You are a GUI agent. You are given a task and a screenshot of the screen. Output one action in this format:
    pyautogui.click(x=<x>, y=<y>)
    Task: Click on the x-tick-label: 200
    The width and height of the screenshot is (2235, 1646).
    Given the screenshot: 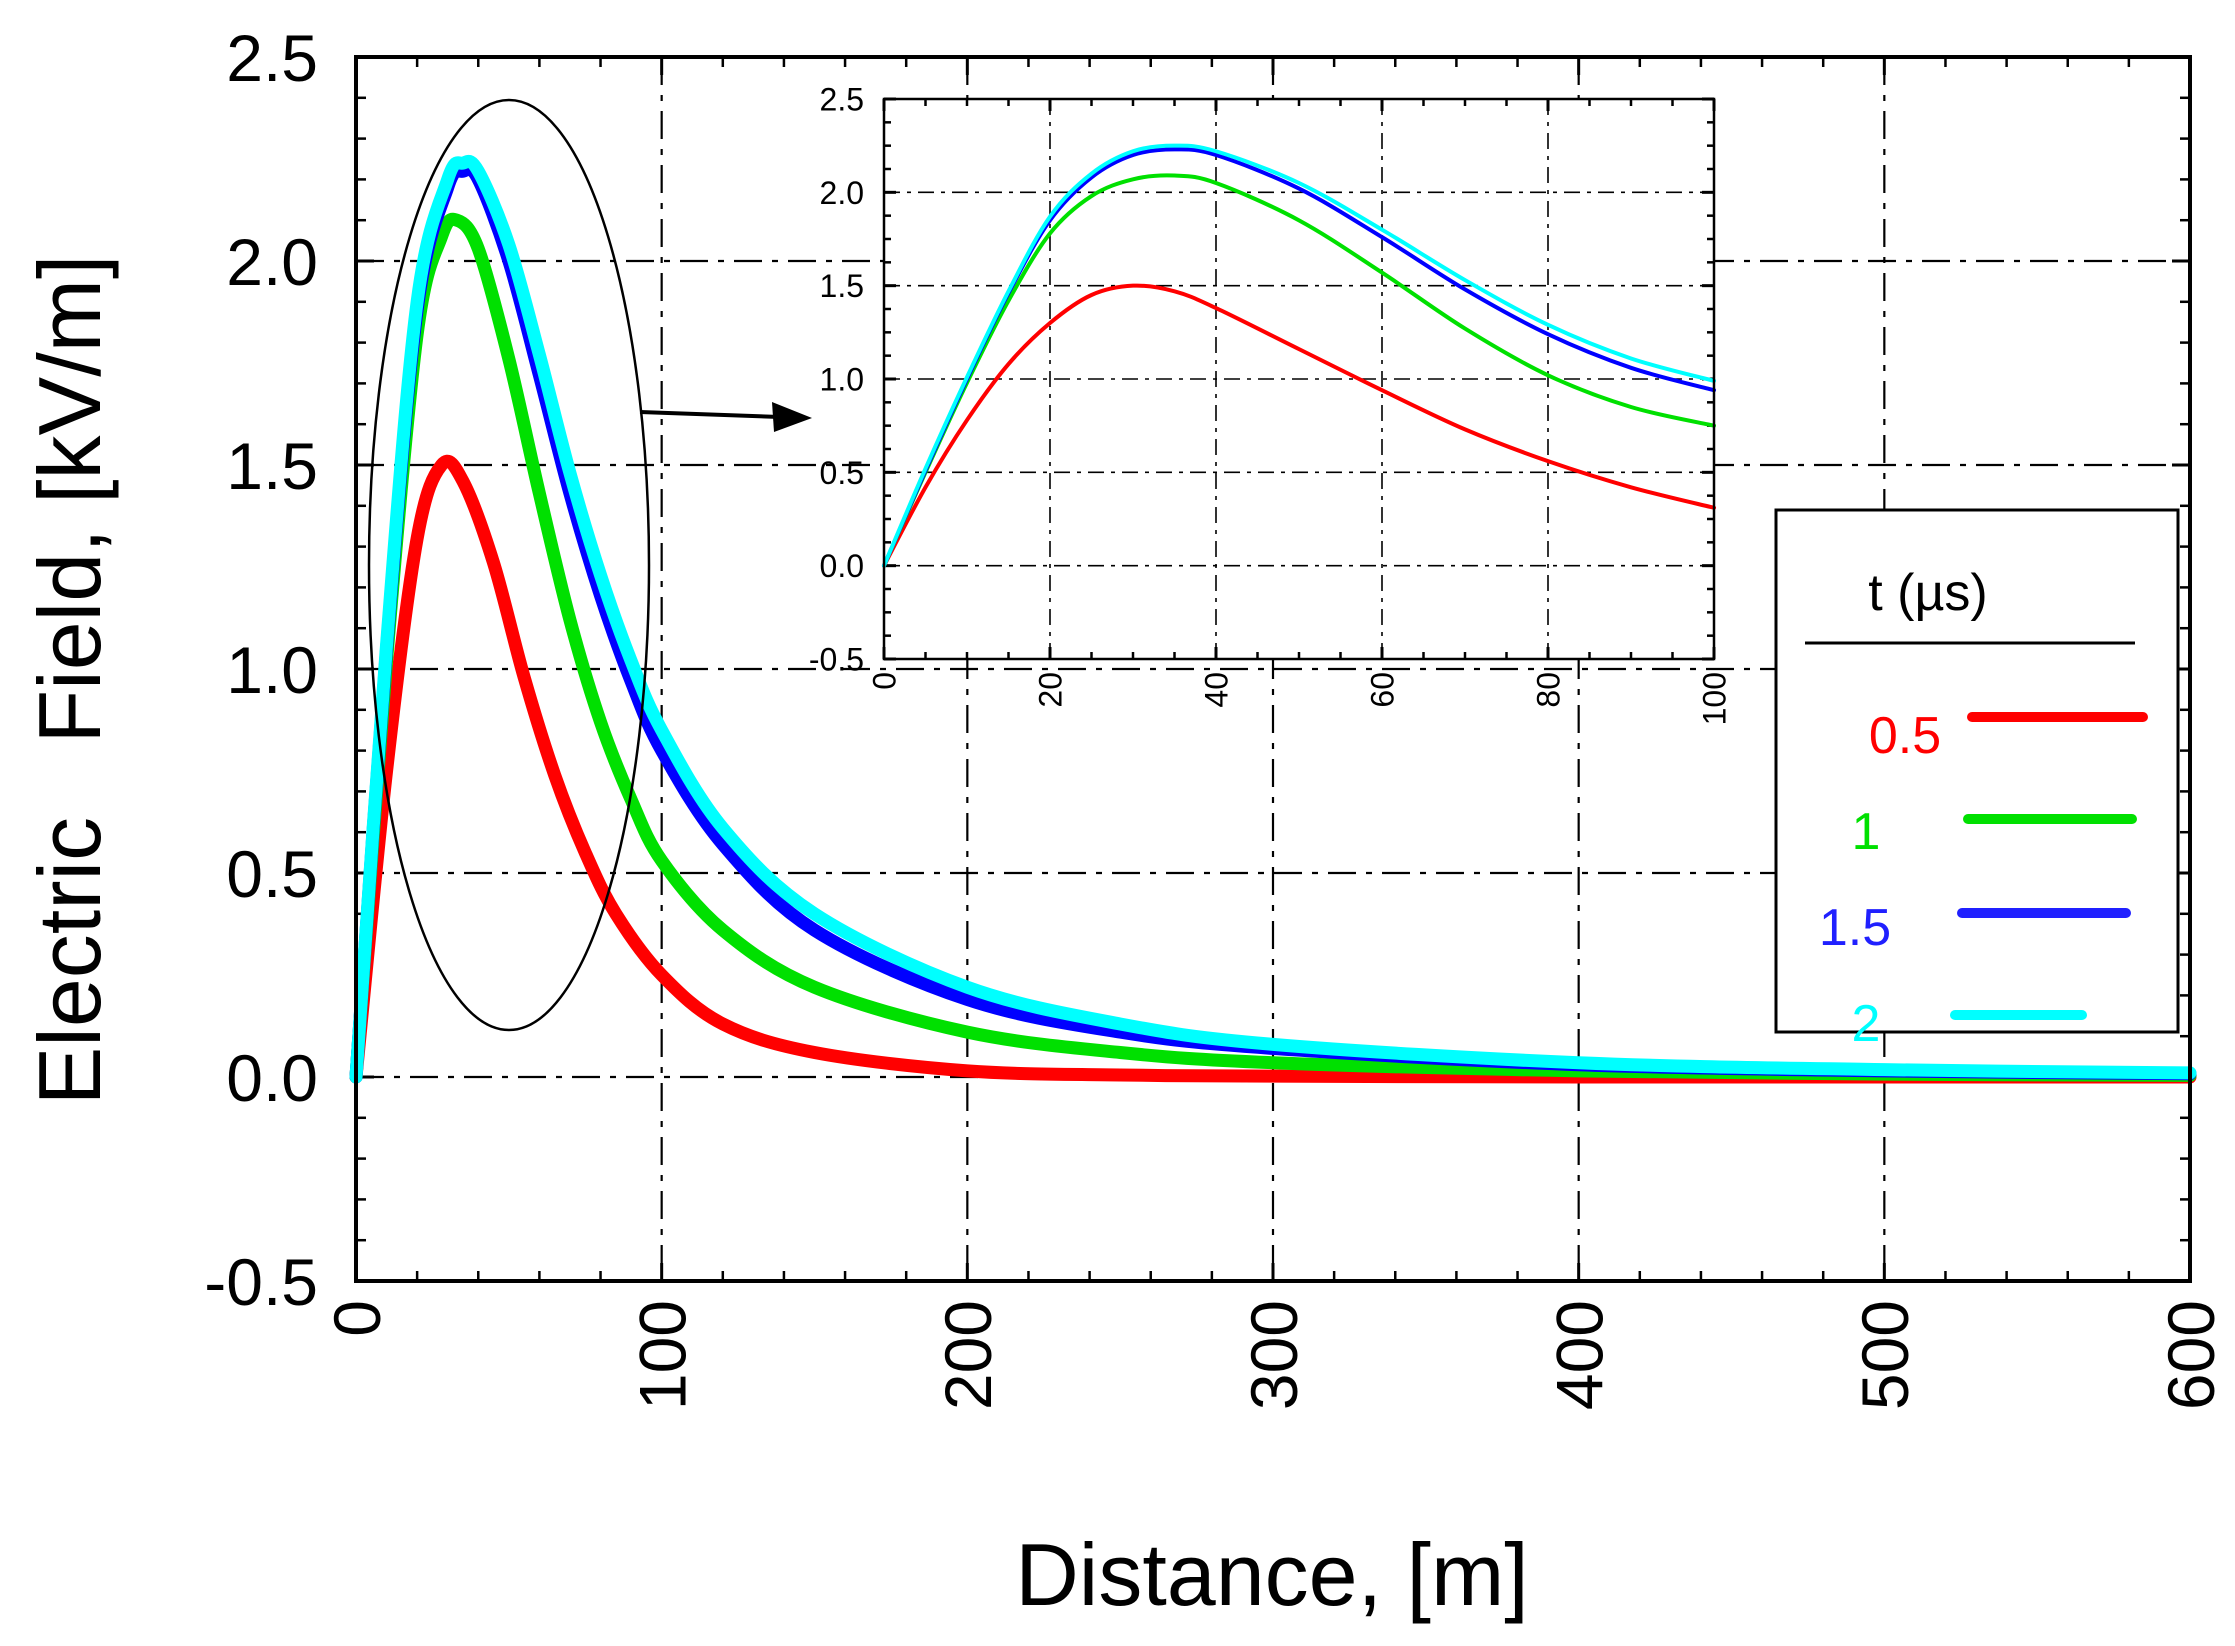 What is the action you would take?
    pyautogui.click(x=968, y=1355)
    